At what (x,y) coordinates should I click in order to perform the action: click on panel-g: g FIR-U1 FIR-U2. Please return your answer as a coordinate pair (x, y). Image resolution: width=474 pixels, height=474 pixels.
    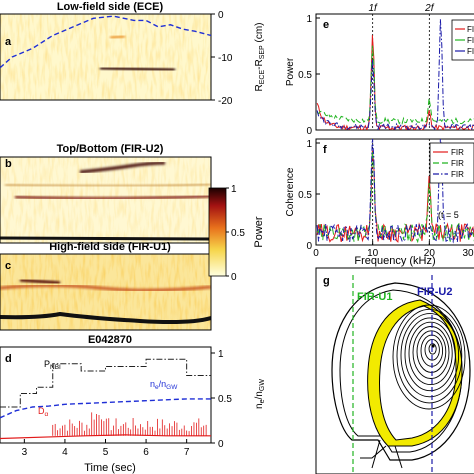
    Looking at the image, I should click on (394, 370).